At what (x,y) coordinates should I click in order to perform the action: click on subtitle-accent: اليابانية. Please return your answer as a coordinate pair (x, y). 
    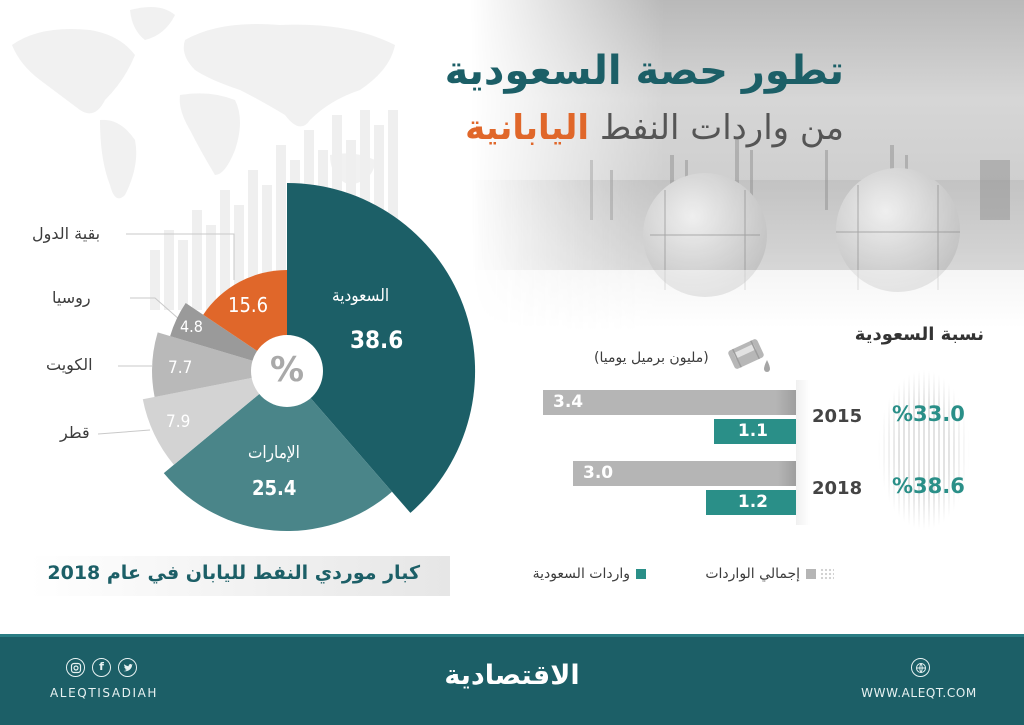
    Looking at the image, I should click on (527, 128).